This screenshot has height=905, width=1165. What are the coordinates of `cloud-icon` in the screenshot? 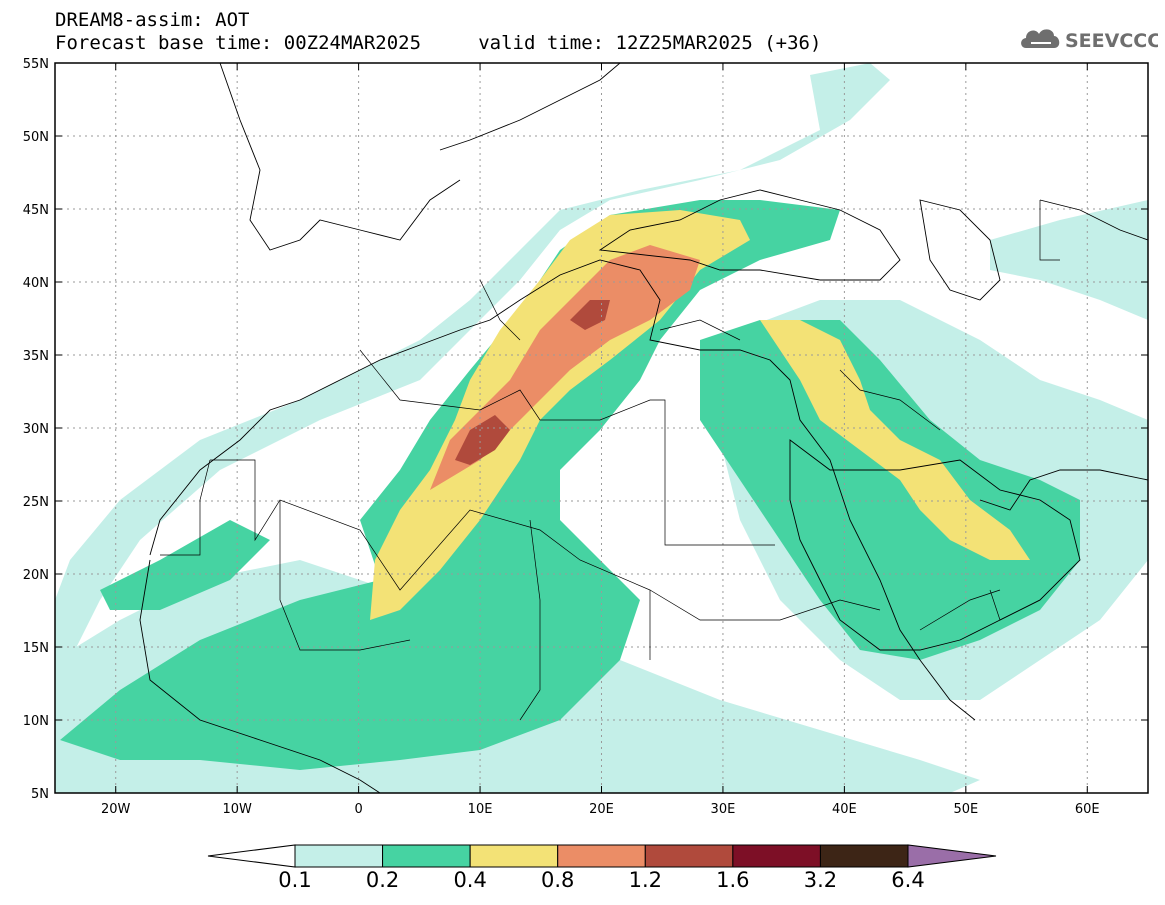 It's located at (1040, 38).